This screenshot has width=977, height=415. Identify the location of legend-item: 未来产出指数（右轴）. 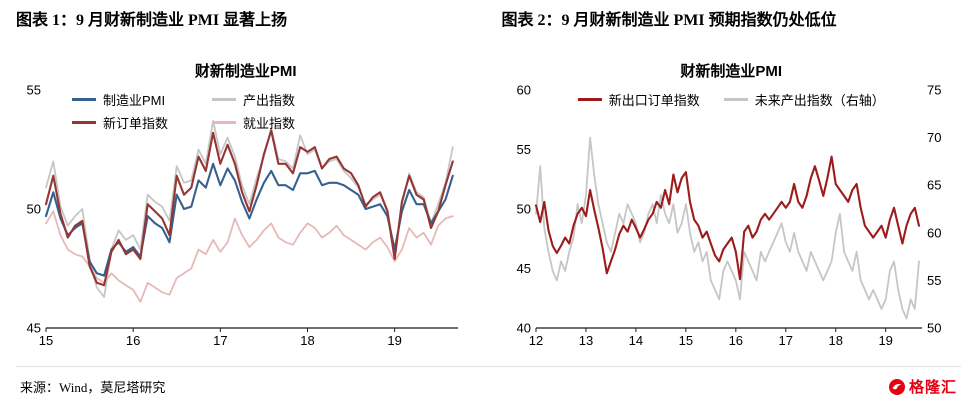
(804, 99).